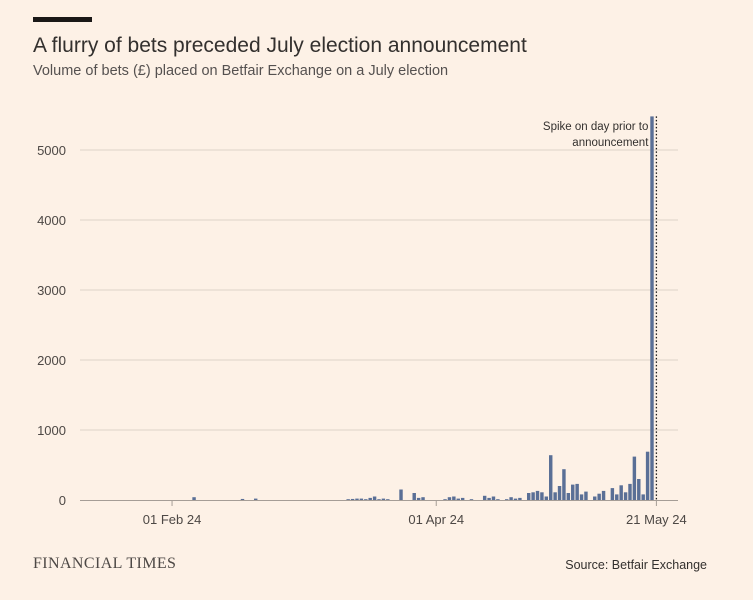  Describe the element at coordinates (383, 513) in the screenshot. I see `x-axis: 01 Feb 24 01 Apr 24 21 May 24` at that location.